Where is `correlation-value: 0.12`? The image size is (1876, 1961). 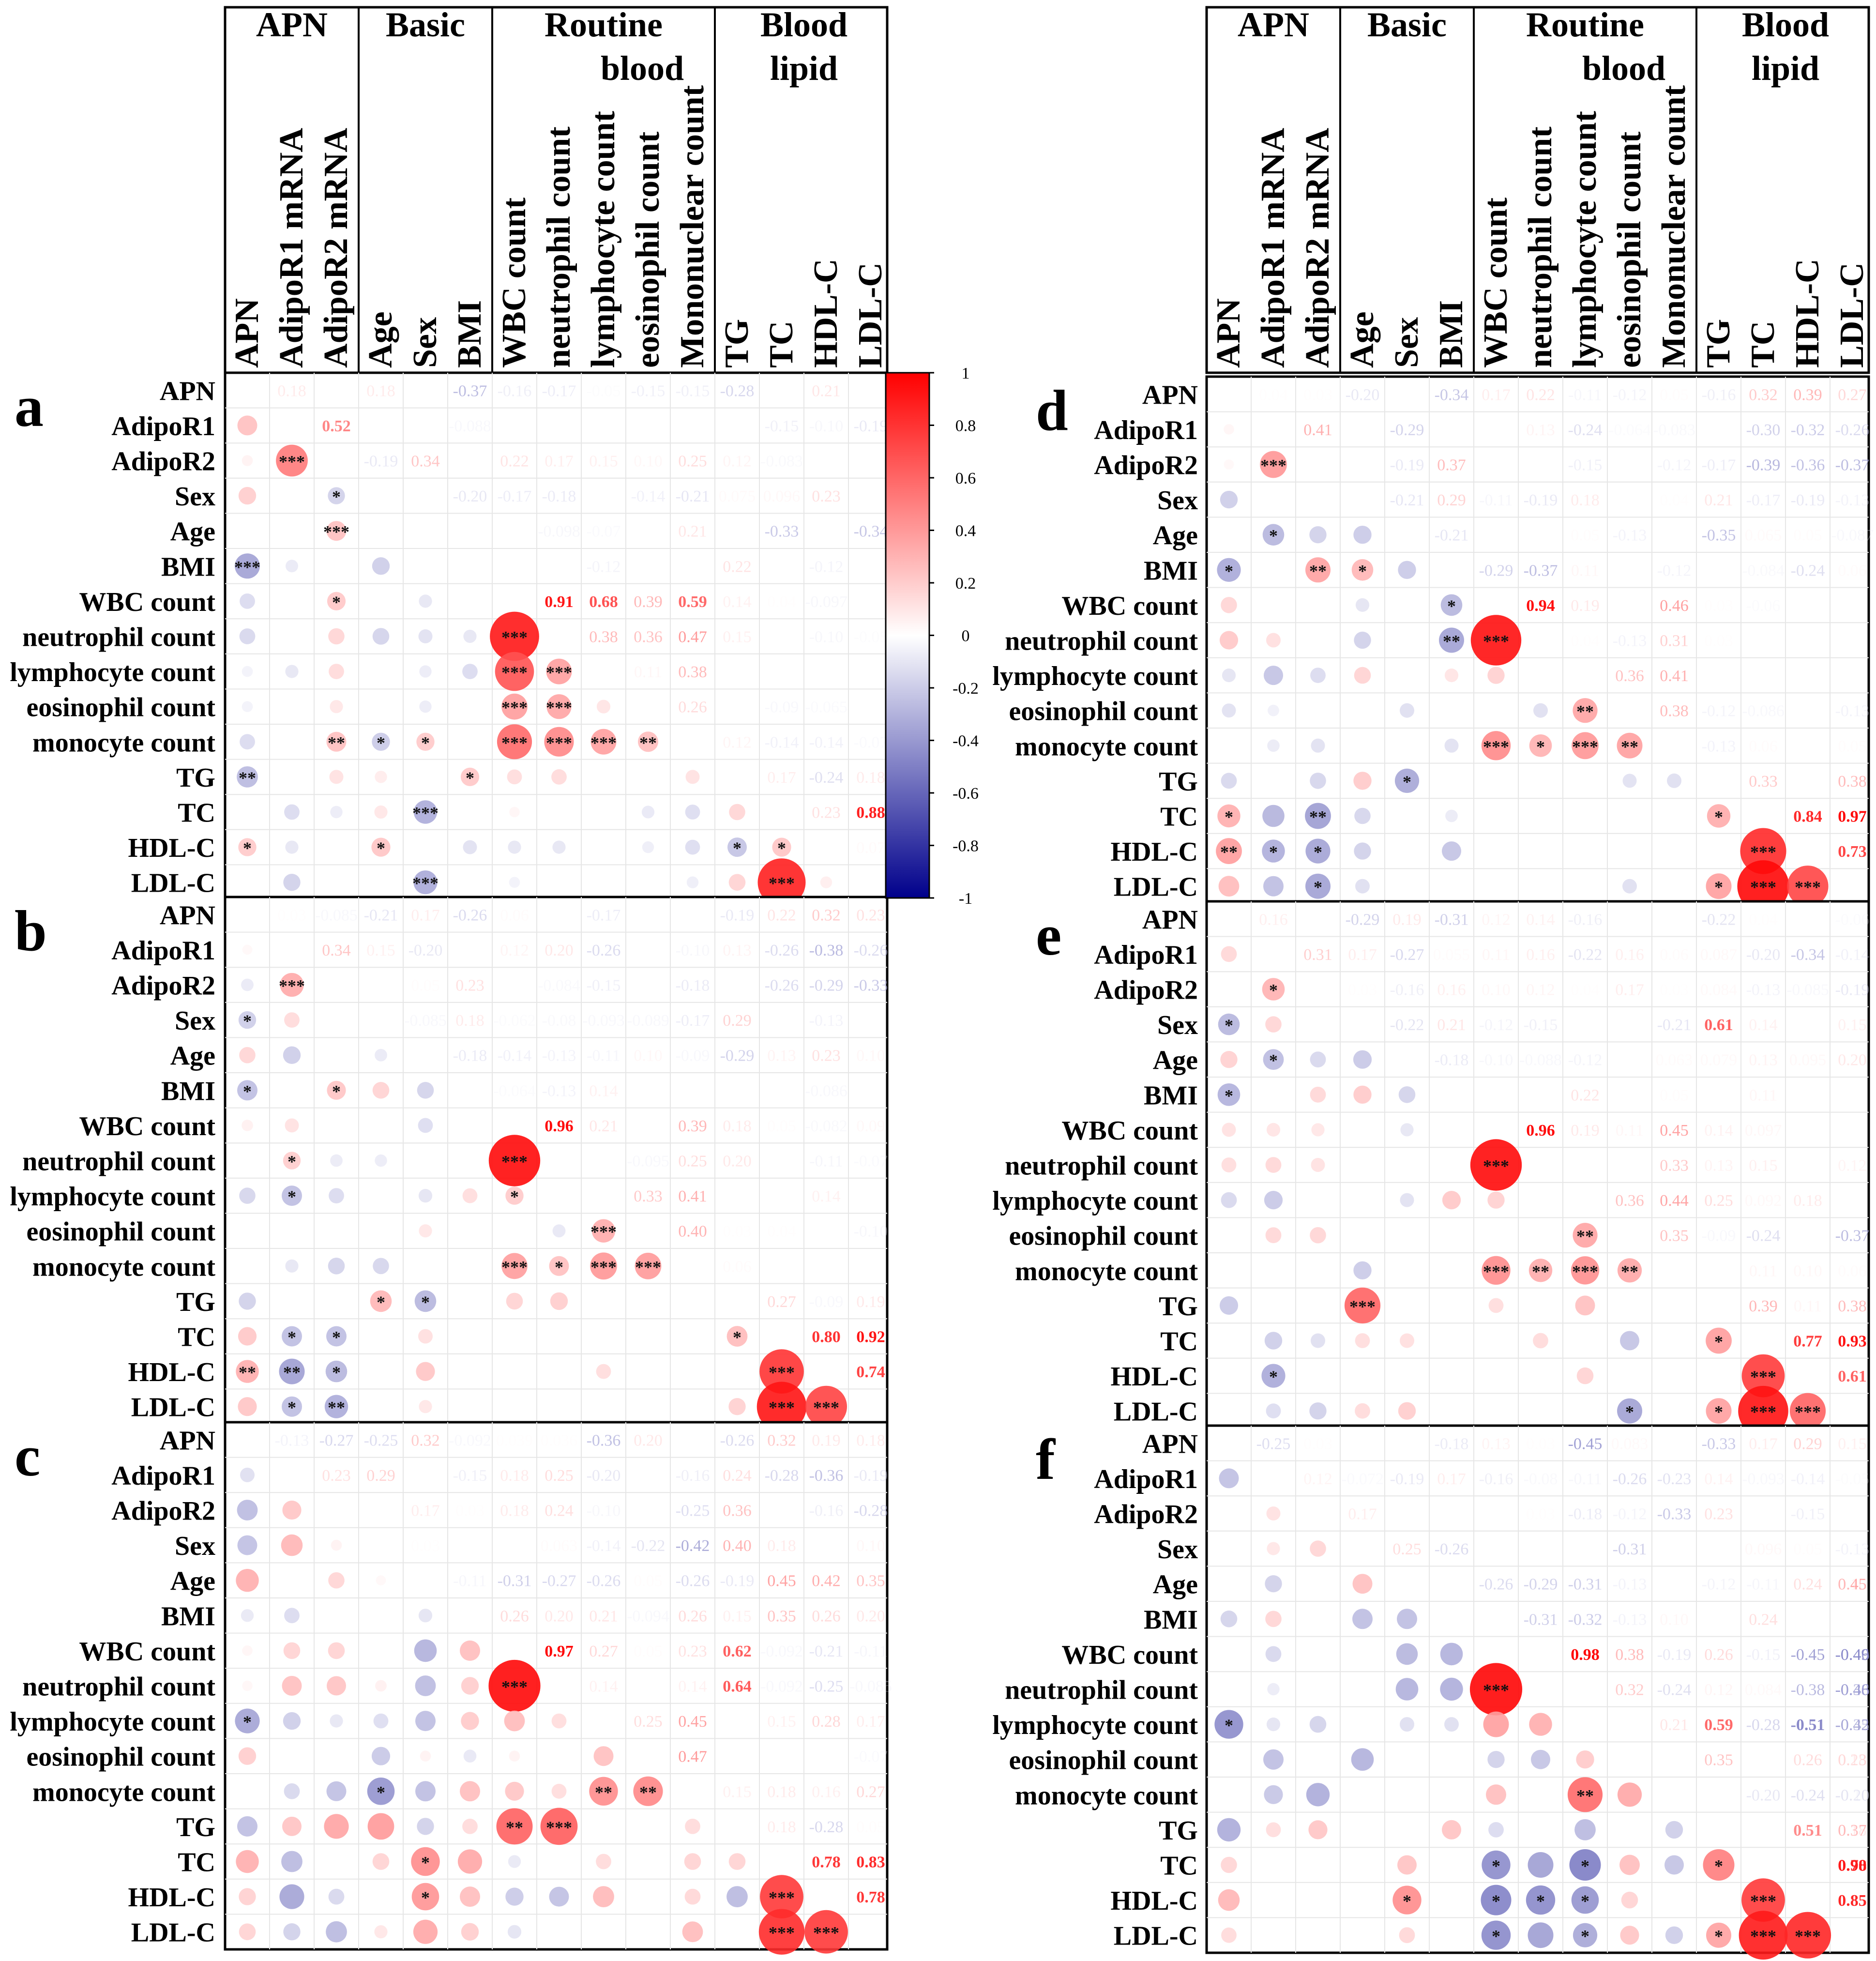 correlation-value: 0.12 is located at coordinates (514, 950).